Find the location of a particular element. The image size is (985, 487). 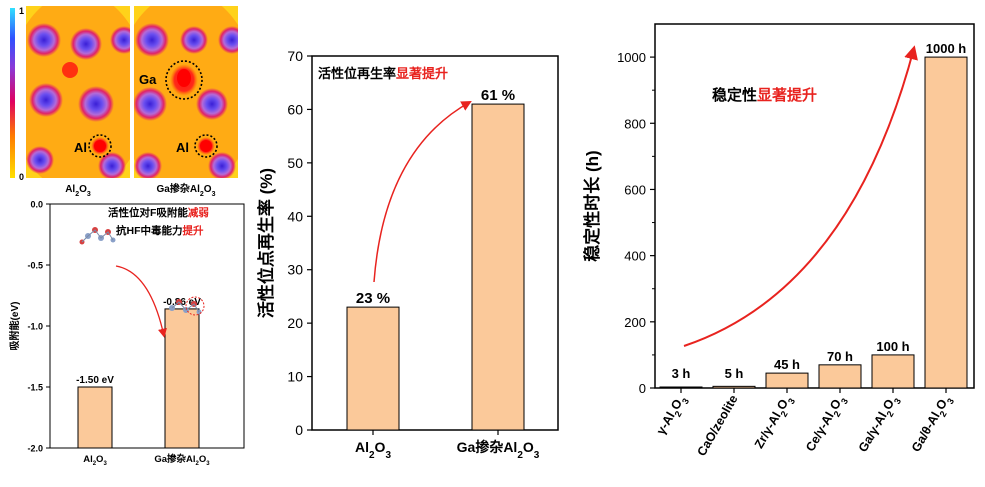

y-axis-ticks: 0 200 400 600 800 1000 is located at coordinates (636, 223).